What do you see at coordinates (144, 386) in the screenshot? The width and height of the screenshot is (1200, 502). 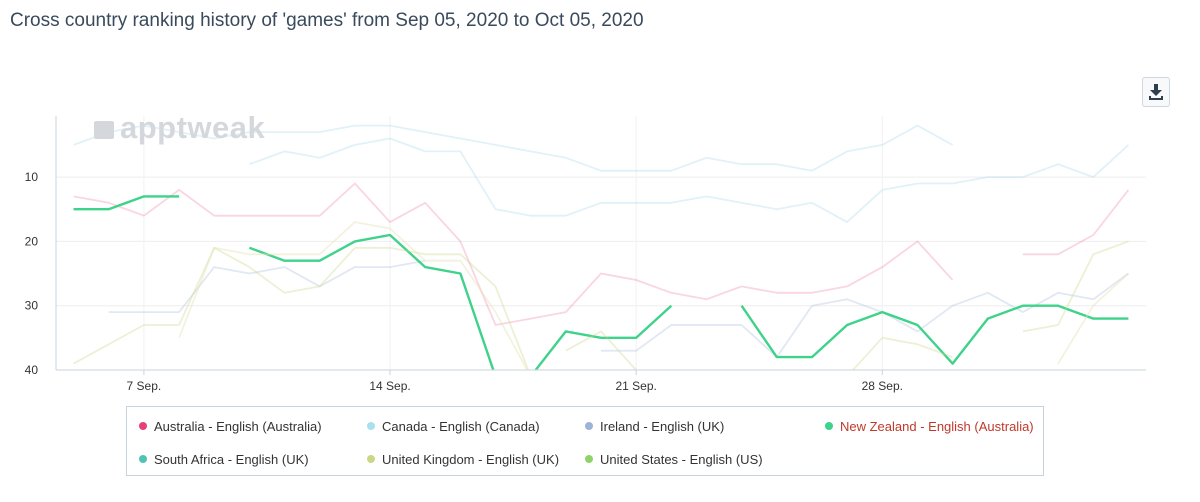 I see `x-tick-label: 7 Sep.` at bounding box center [144, 386].